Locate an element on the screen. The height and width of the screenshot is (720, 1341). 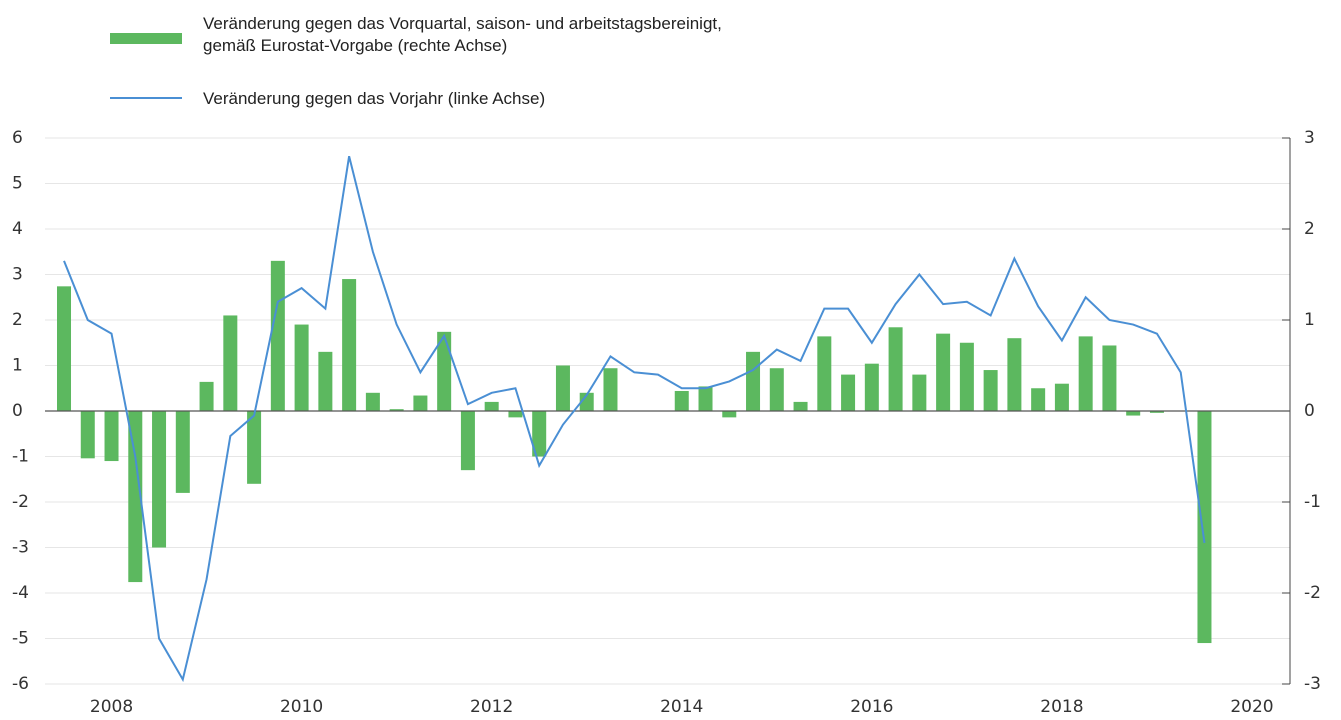
y-tick-label: -2 is located at coordinates (20, 502).